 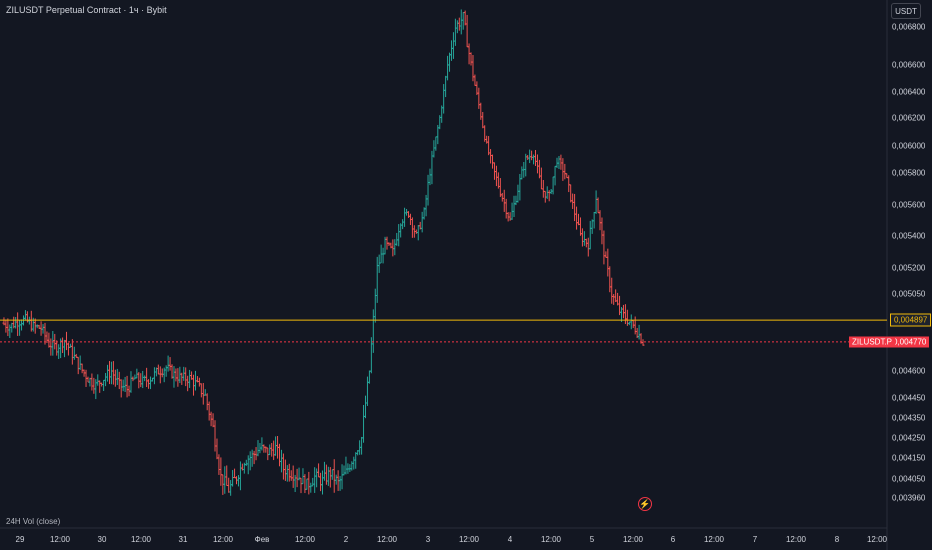 I want to click on price-tick-label: 0,005200, so click(x=909, y=268).